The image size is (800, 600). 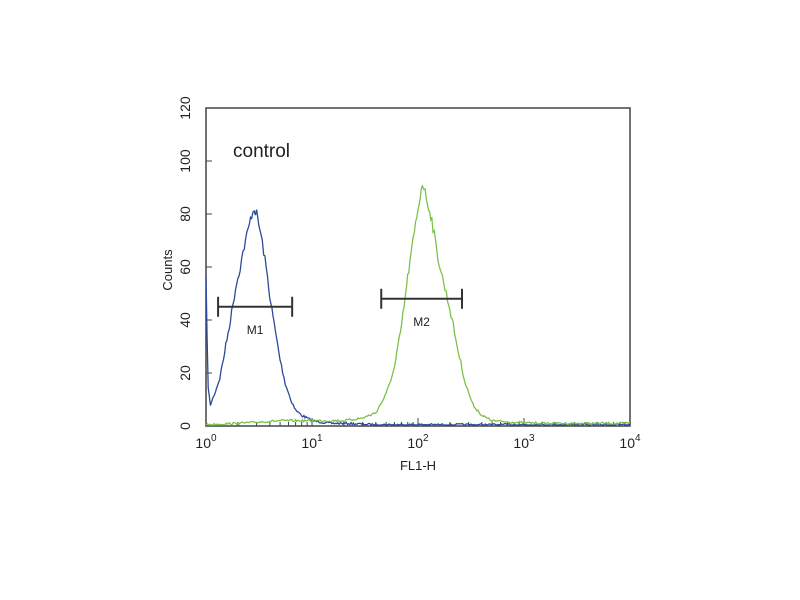 I want to click on y-tick-label: 100, so click(x=185, y=161).